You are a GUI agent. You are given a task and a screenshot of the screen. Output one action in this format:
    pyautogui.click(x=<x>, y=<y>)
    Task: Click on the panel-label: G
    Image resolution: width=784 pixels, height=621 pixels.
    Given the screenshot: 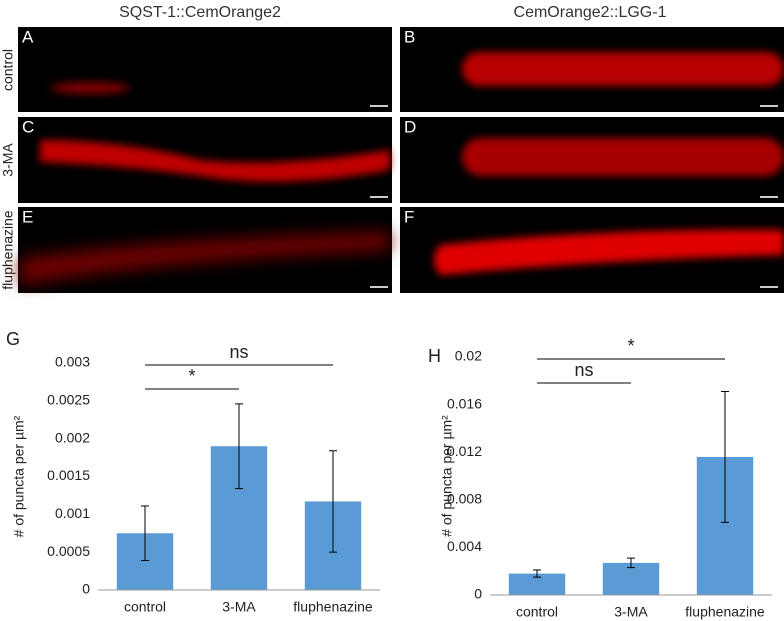 What is the action you would take?
    pyautogui.click(x=13, y=339)
    